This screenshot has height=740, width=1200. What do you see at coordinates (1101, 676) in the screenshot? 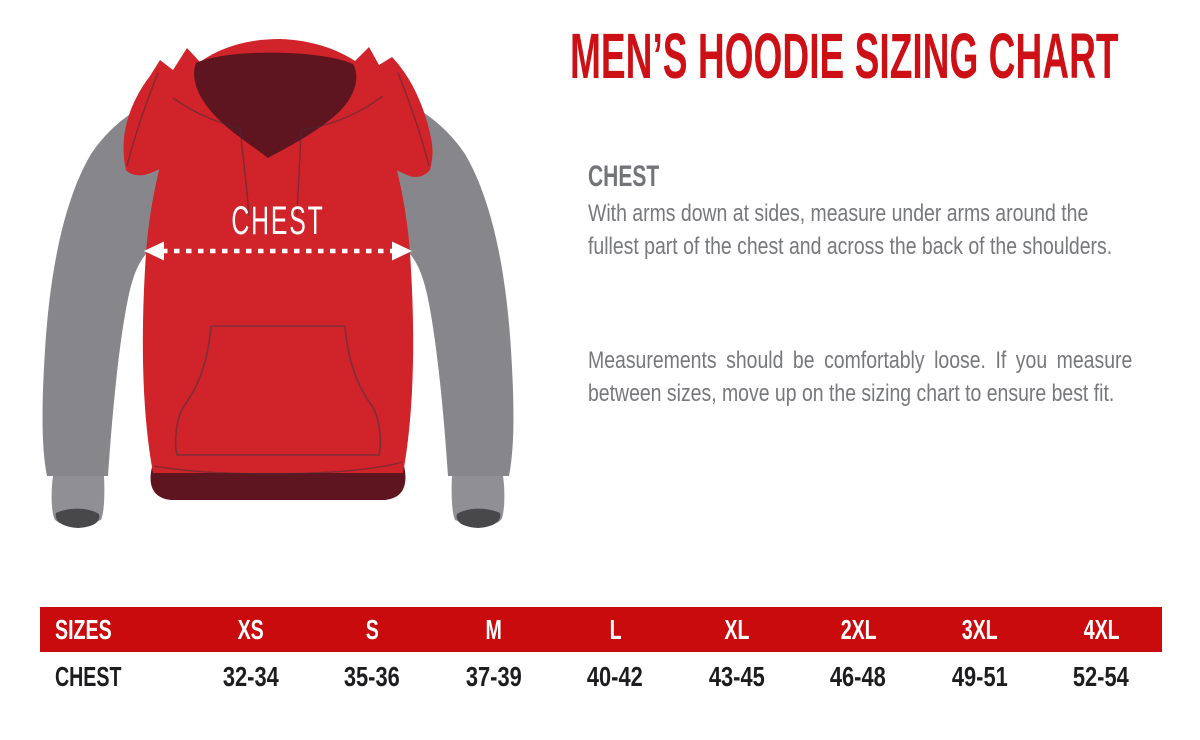
I see `chest-value-4xl: 52-54` at bounding box center [1101, 676].